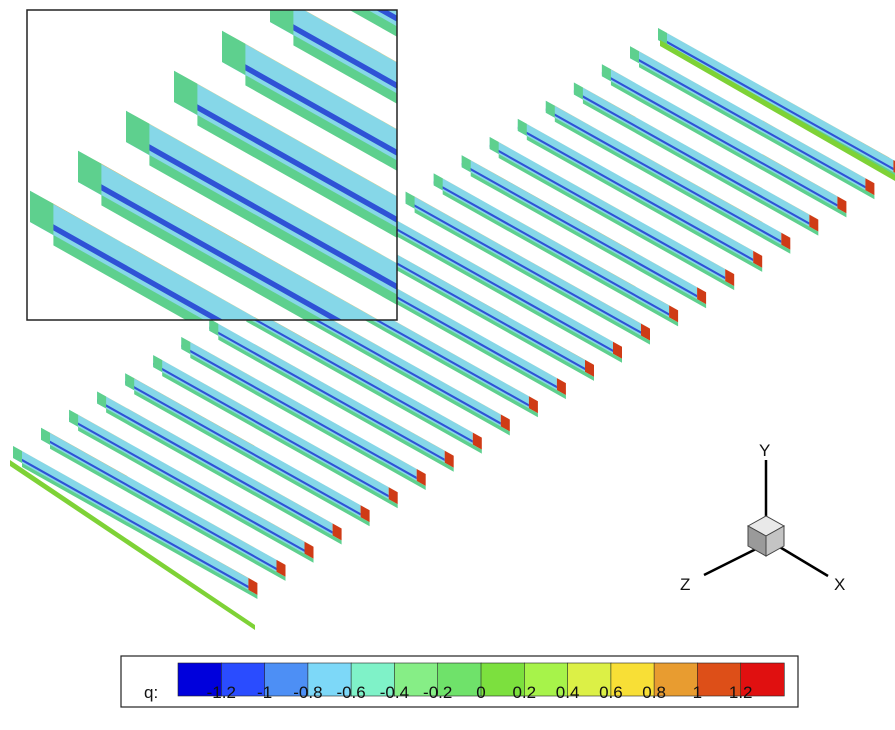 The height and width of the screenshot is (730, 895). What do you see at coordinates (524, 692) in the screenshot?
I see `legend-tick-label: 0.2` at bounding box center [524, 692].